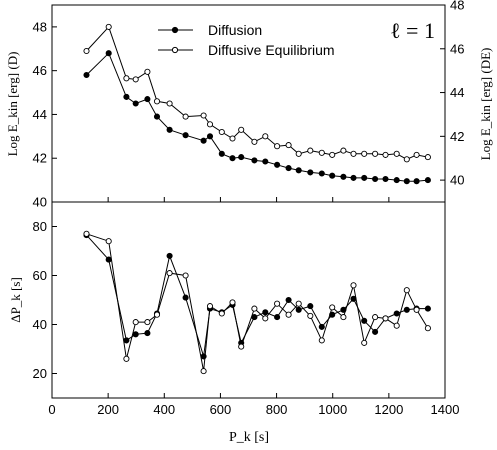  Describe the element at coordinates (445, 409) in the screenshot. I see `x-tick-label: 1400` at that location.